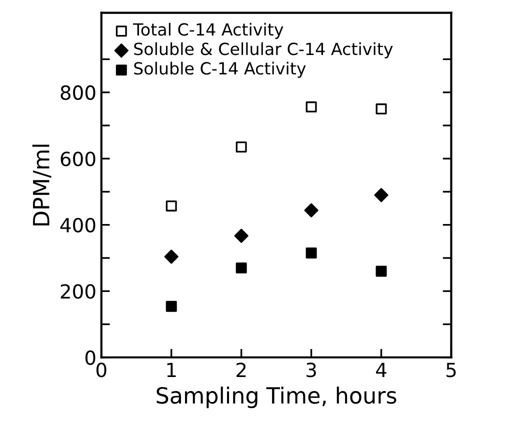 Image resolution: width=507 pixels, height=428 pixels. What do you see at coordinates (42, 185) in the screenshot?
I see `y-axis-title: DPM/ml` at bounding box center [42, 185].